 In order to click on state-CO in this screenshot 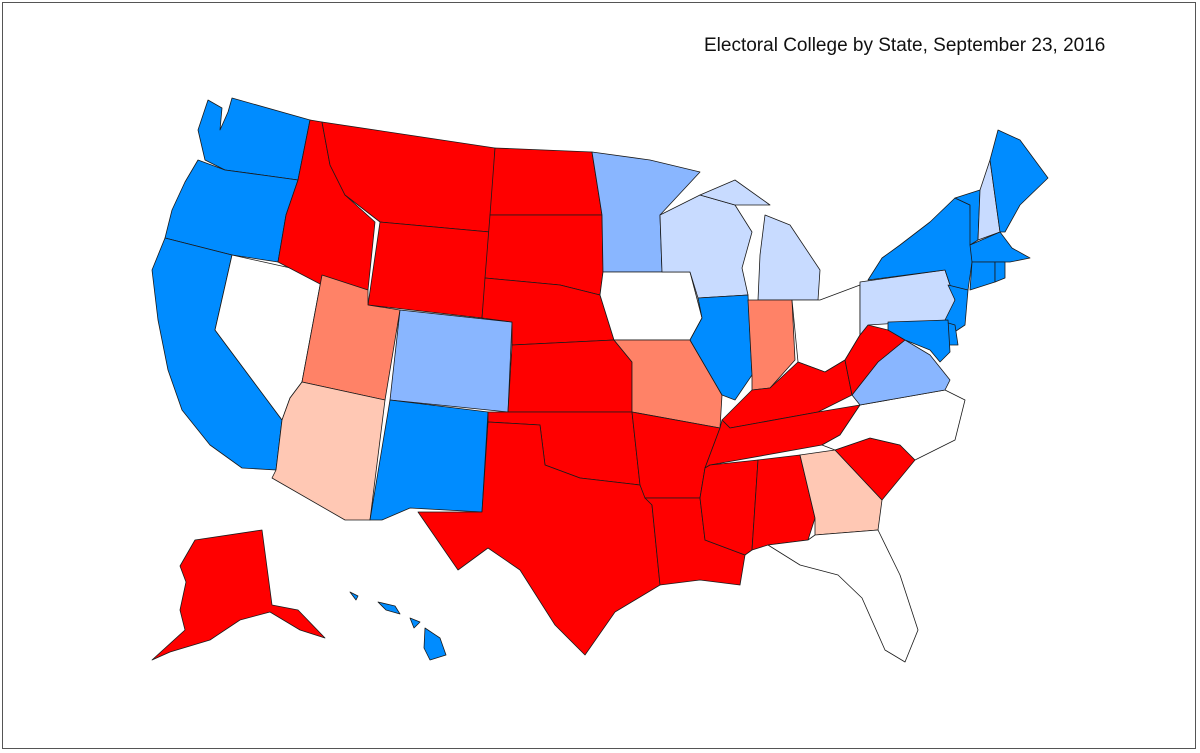, I will do `click(451, 361)`.